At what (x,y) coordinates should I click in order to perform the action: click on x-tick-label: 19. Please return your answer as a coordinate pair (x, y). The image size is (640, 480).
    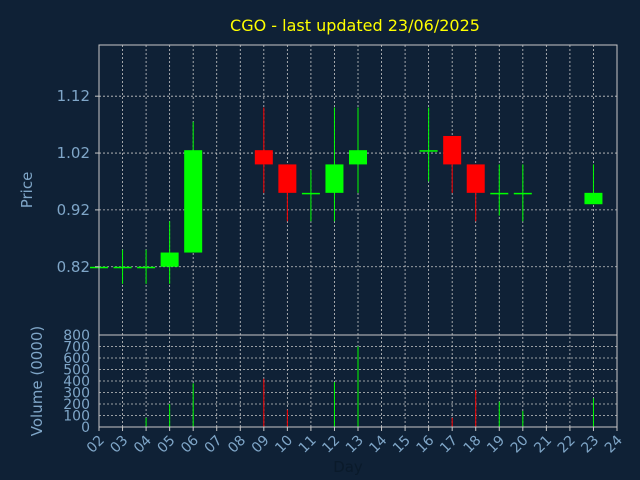
    Looking at the image, I should click on (496, 445).